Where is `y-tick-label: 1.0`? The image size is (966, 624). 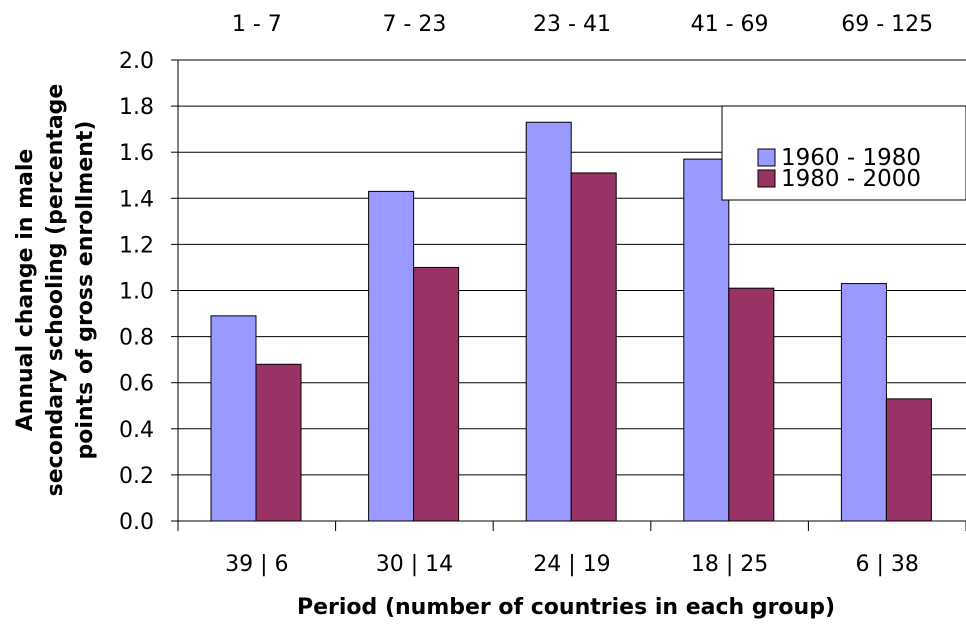
y-tick-label: 1.0 is located at coordinates (136, 292).